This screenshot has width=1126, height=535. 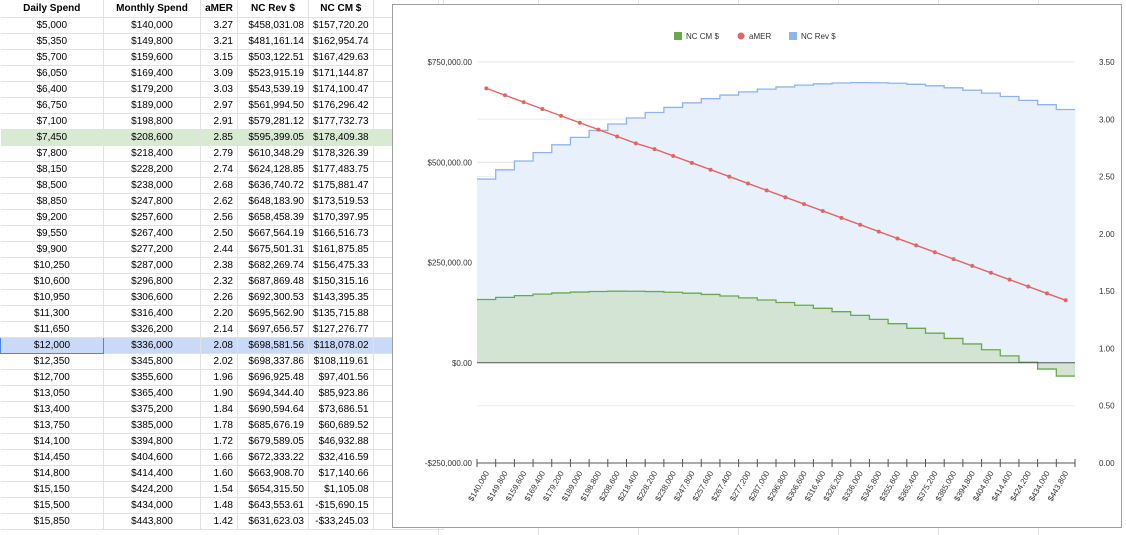 What do you see at coordinates (219, 345) in the screenshot?
I see `table-cell: 2.08` at bounding box center [219, 345].